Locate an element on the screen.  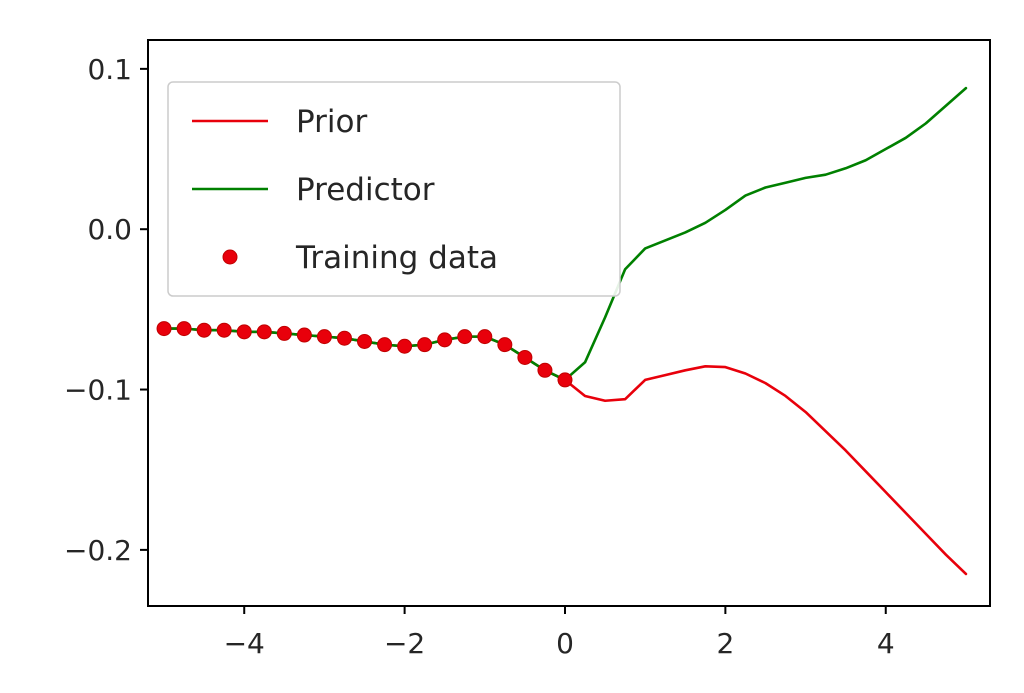
legend-label: Training data is located at coordinates (396, 258).